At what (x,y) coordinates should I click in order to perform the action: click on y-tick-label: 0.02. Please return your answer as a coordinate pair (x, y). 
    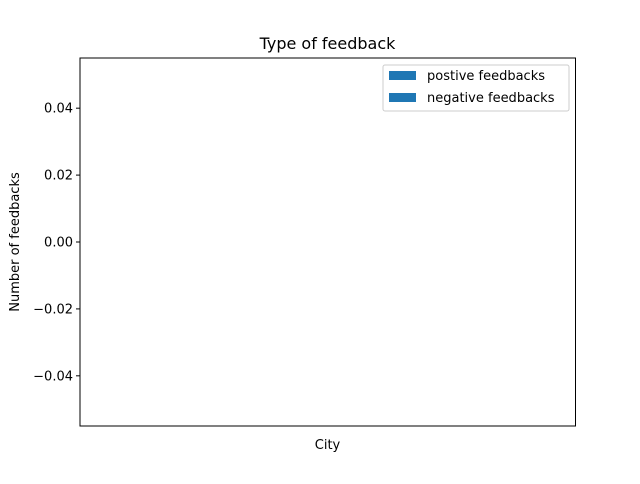
    Looking at the image, I should click on (58, 176).